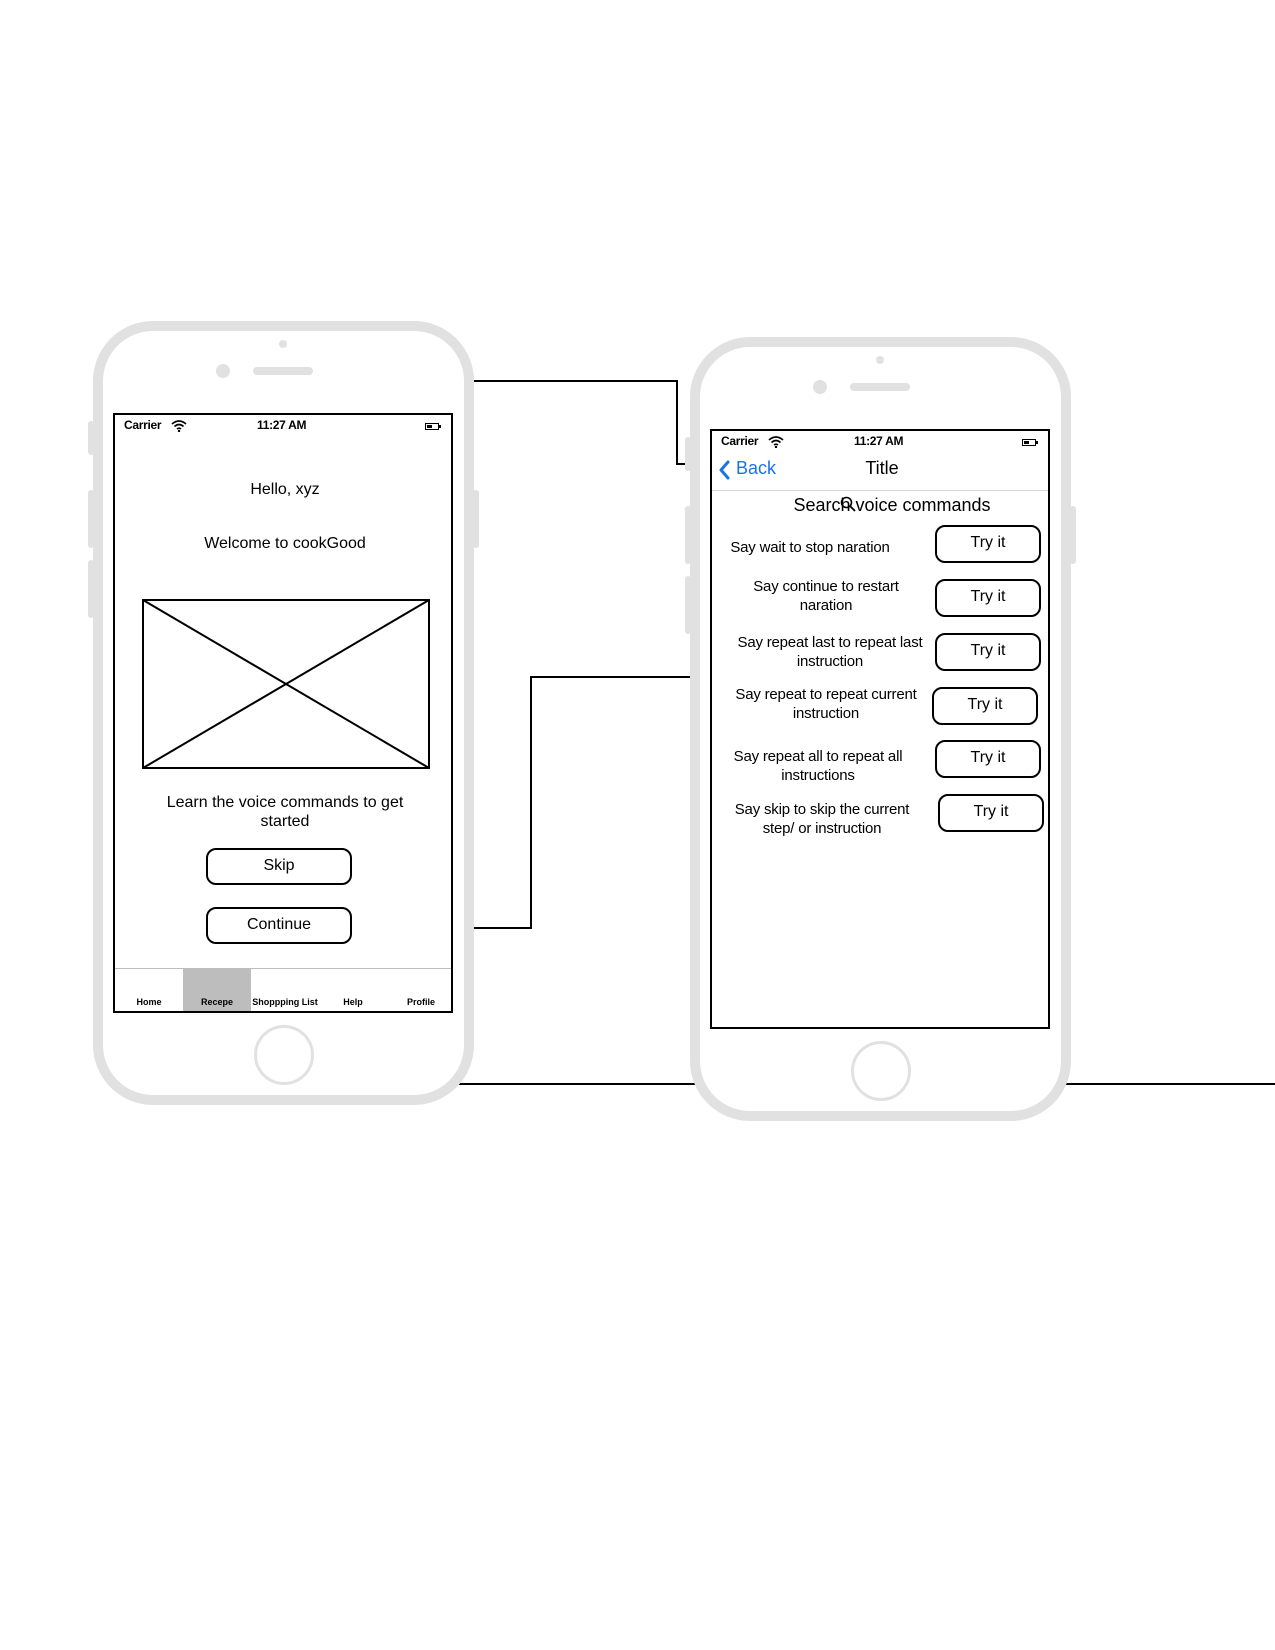 The image size is (1275, 1650). I want to click on command-text: Say repeat to repeat current instruction, so click(826, 704).